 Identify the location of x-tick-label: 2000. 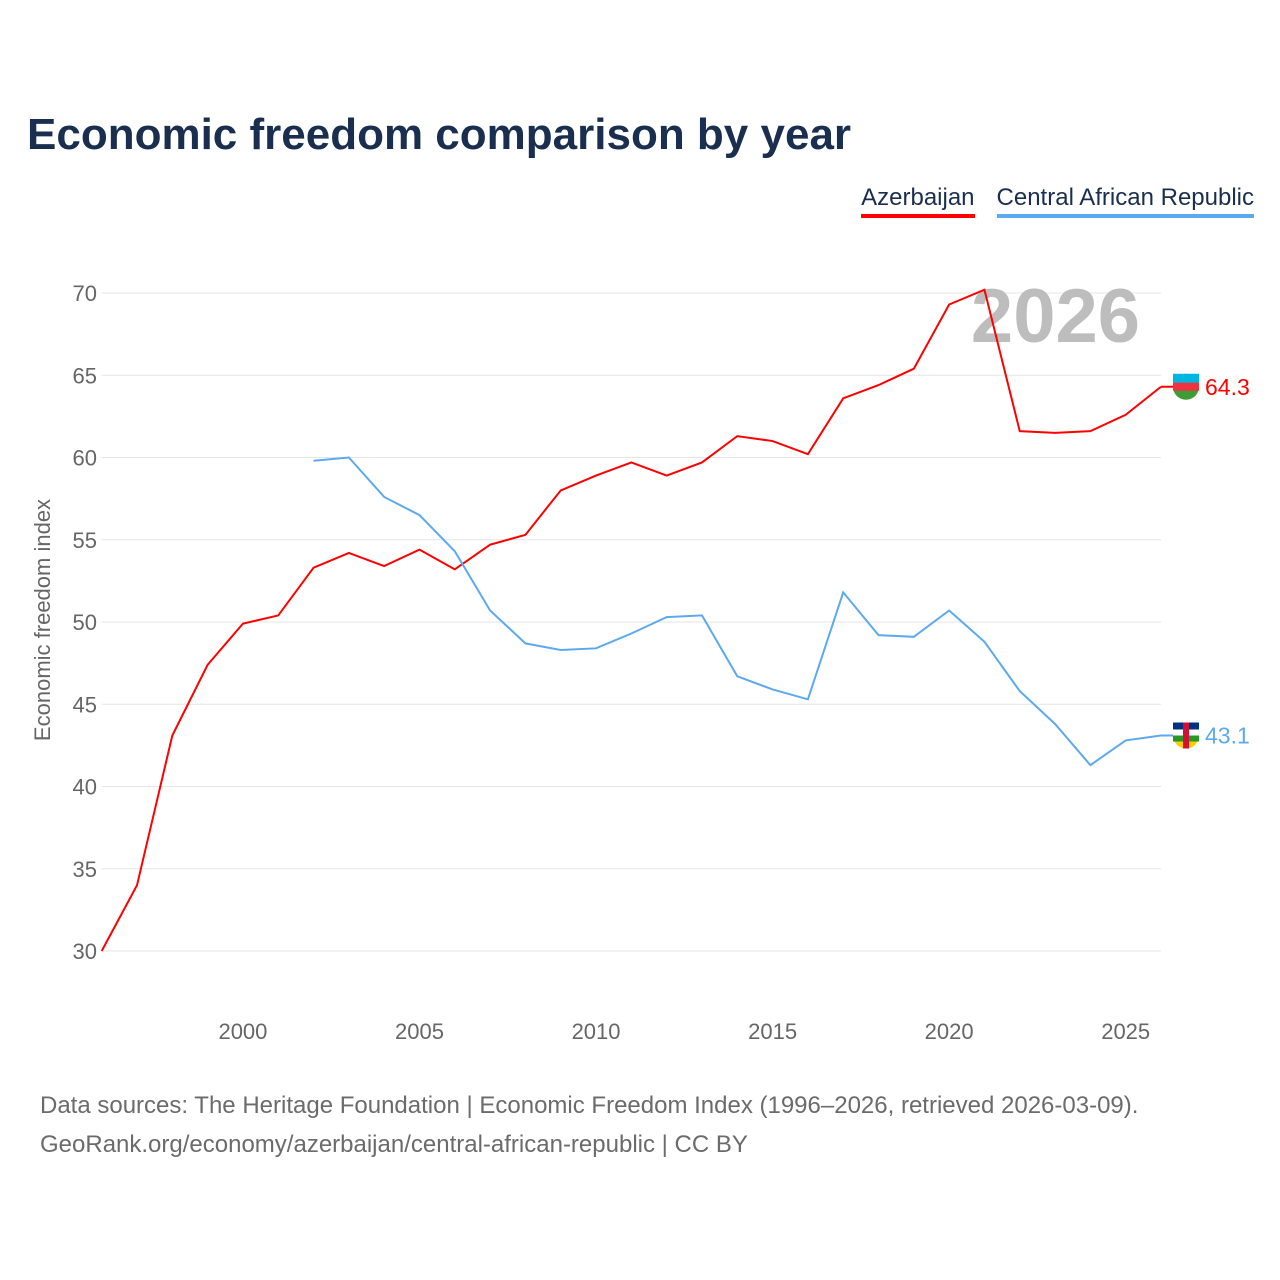
(242, 1031).